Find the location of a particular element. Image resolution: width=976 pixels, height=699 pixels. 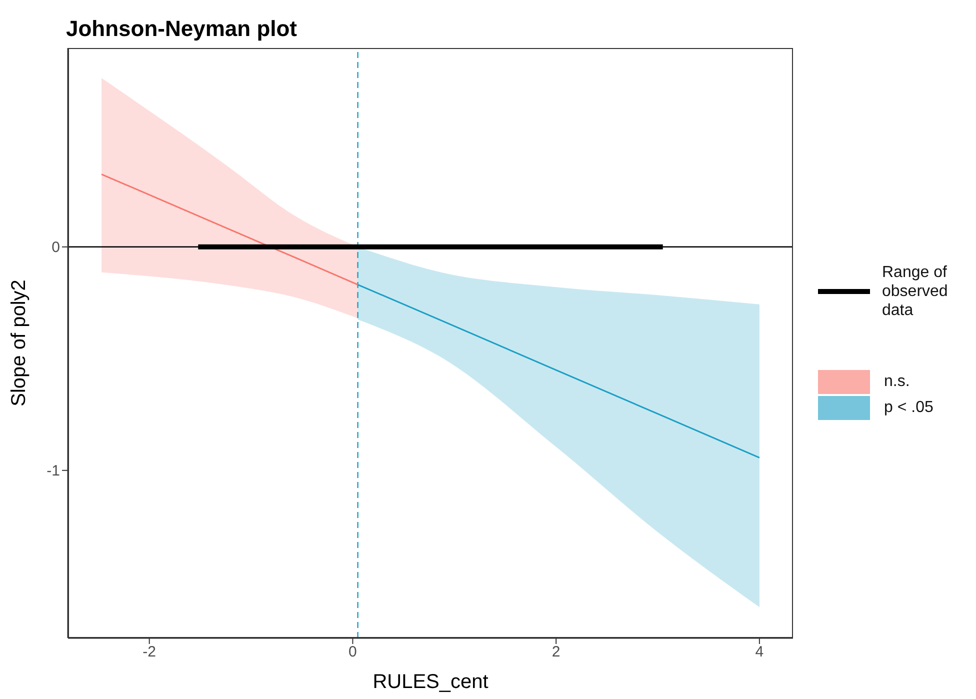

y-axis-title: Slope of poly2 is located at coordinates (19, 343).